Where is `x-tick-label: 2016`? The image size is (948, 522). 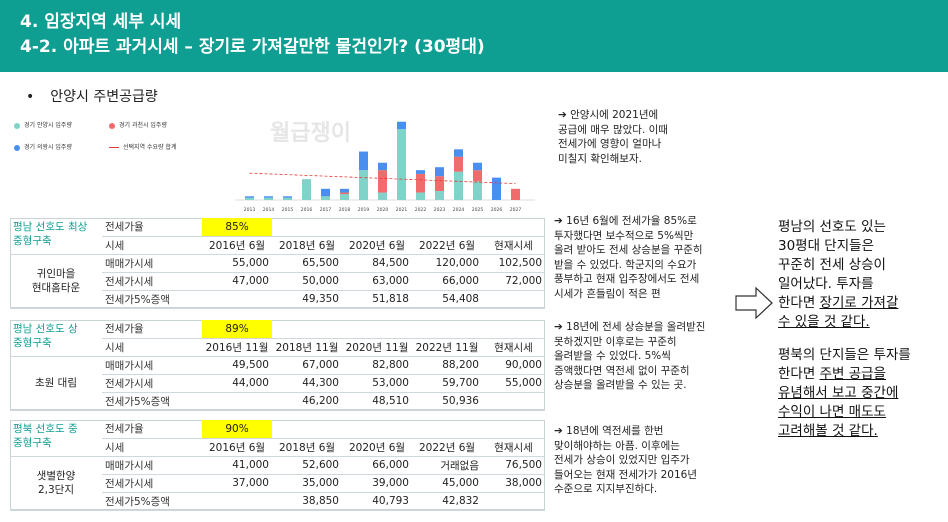
x-tick-label: 2016 is located at coordinates (307, 210).